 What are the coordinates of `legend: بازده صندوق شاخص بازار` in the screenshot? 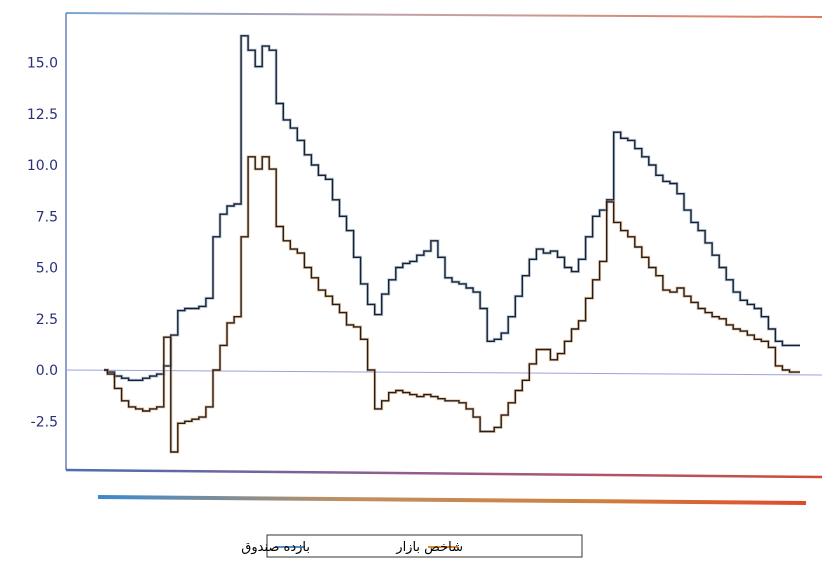 It's located at (412, 546).